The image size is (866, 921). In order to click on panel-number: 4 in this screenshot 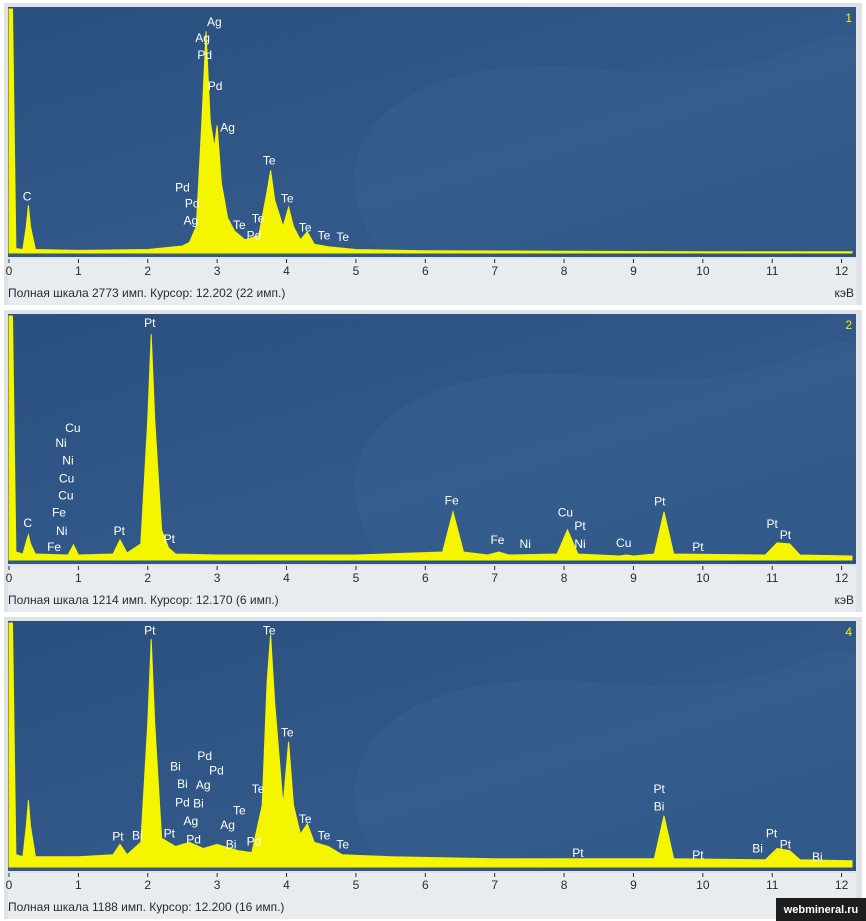, I will do `click(848, 632)`.